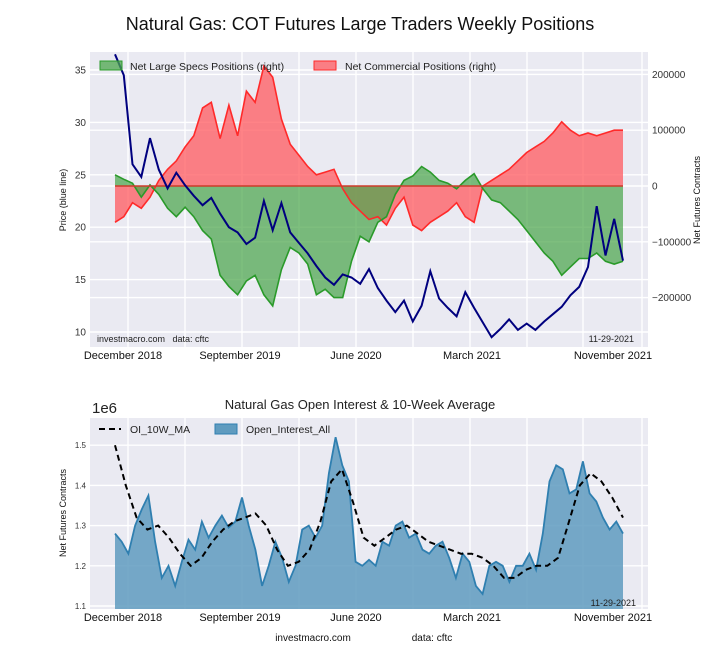  What do you see at coordinates (288, 430) in the screenshot?
I see `legend-label-oi: Open_Interest_All` at bounding box center [288, 430].